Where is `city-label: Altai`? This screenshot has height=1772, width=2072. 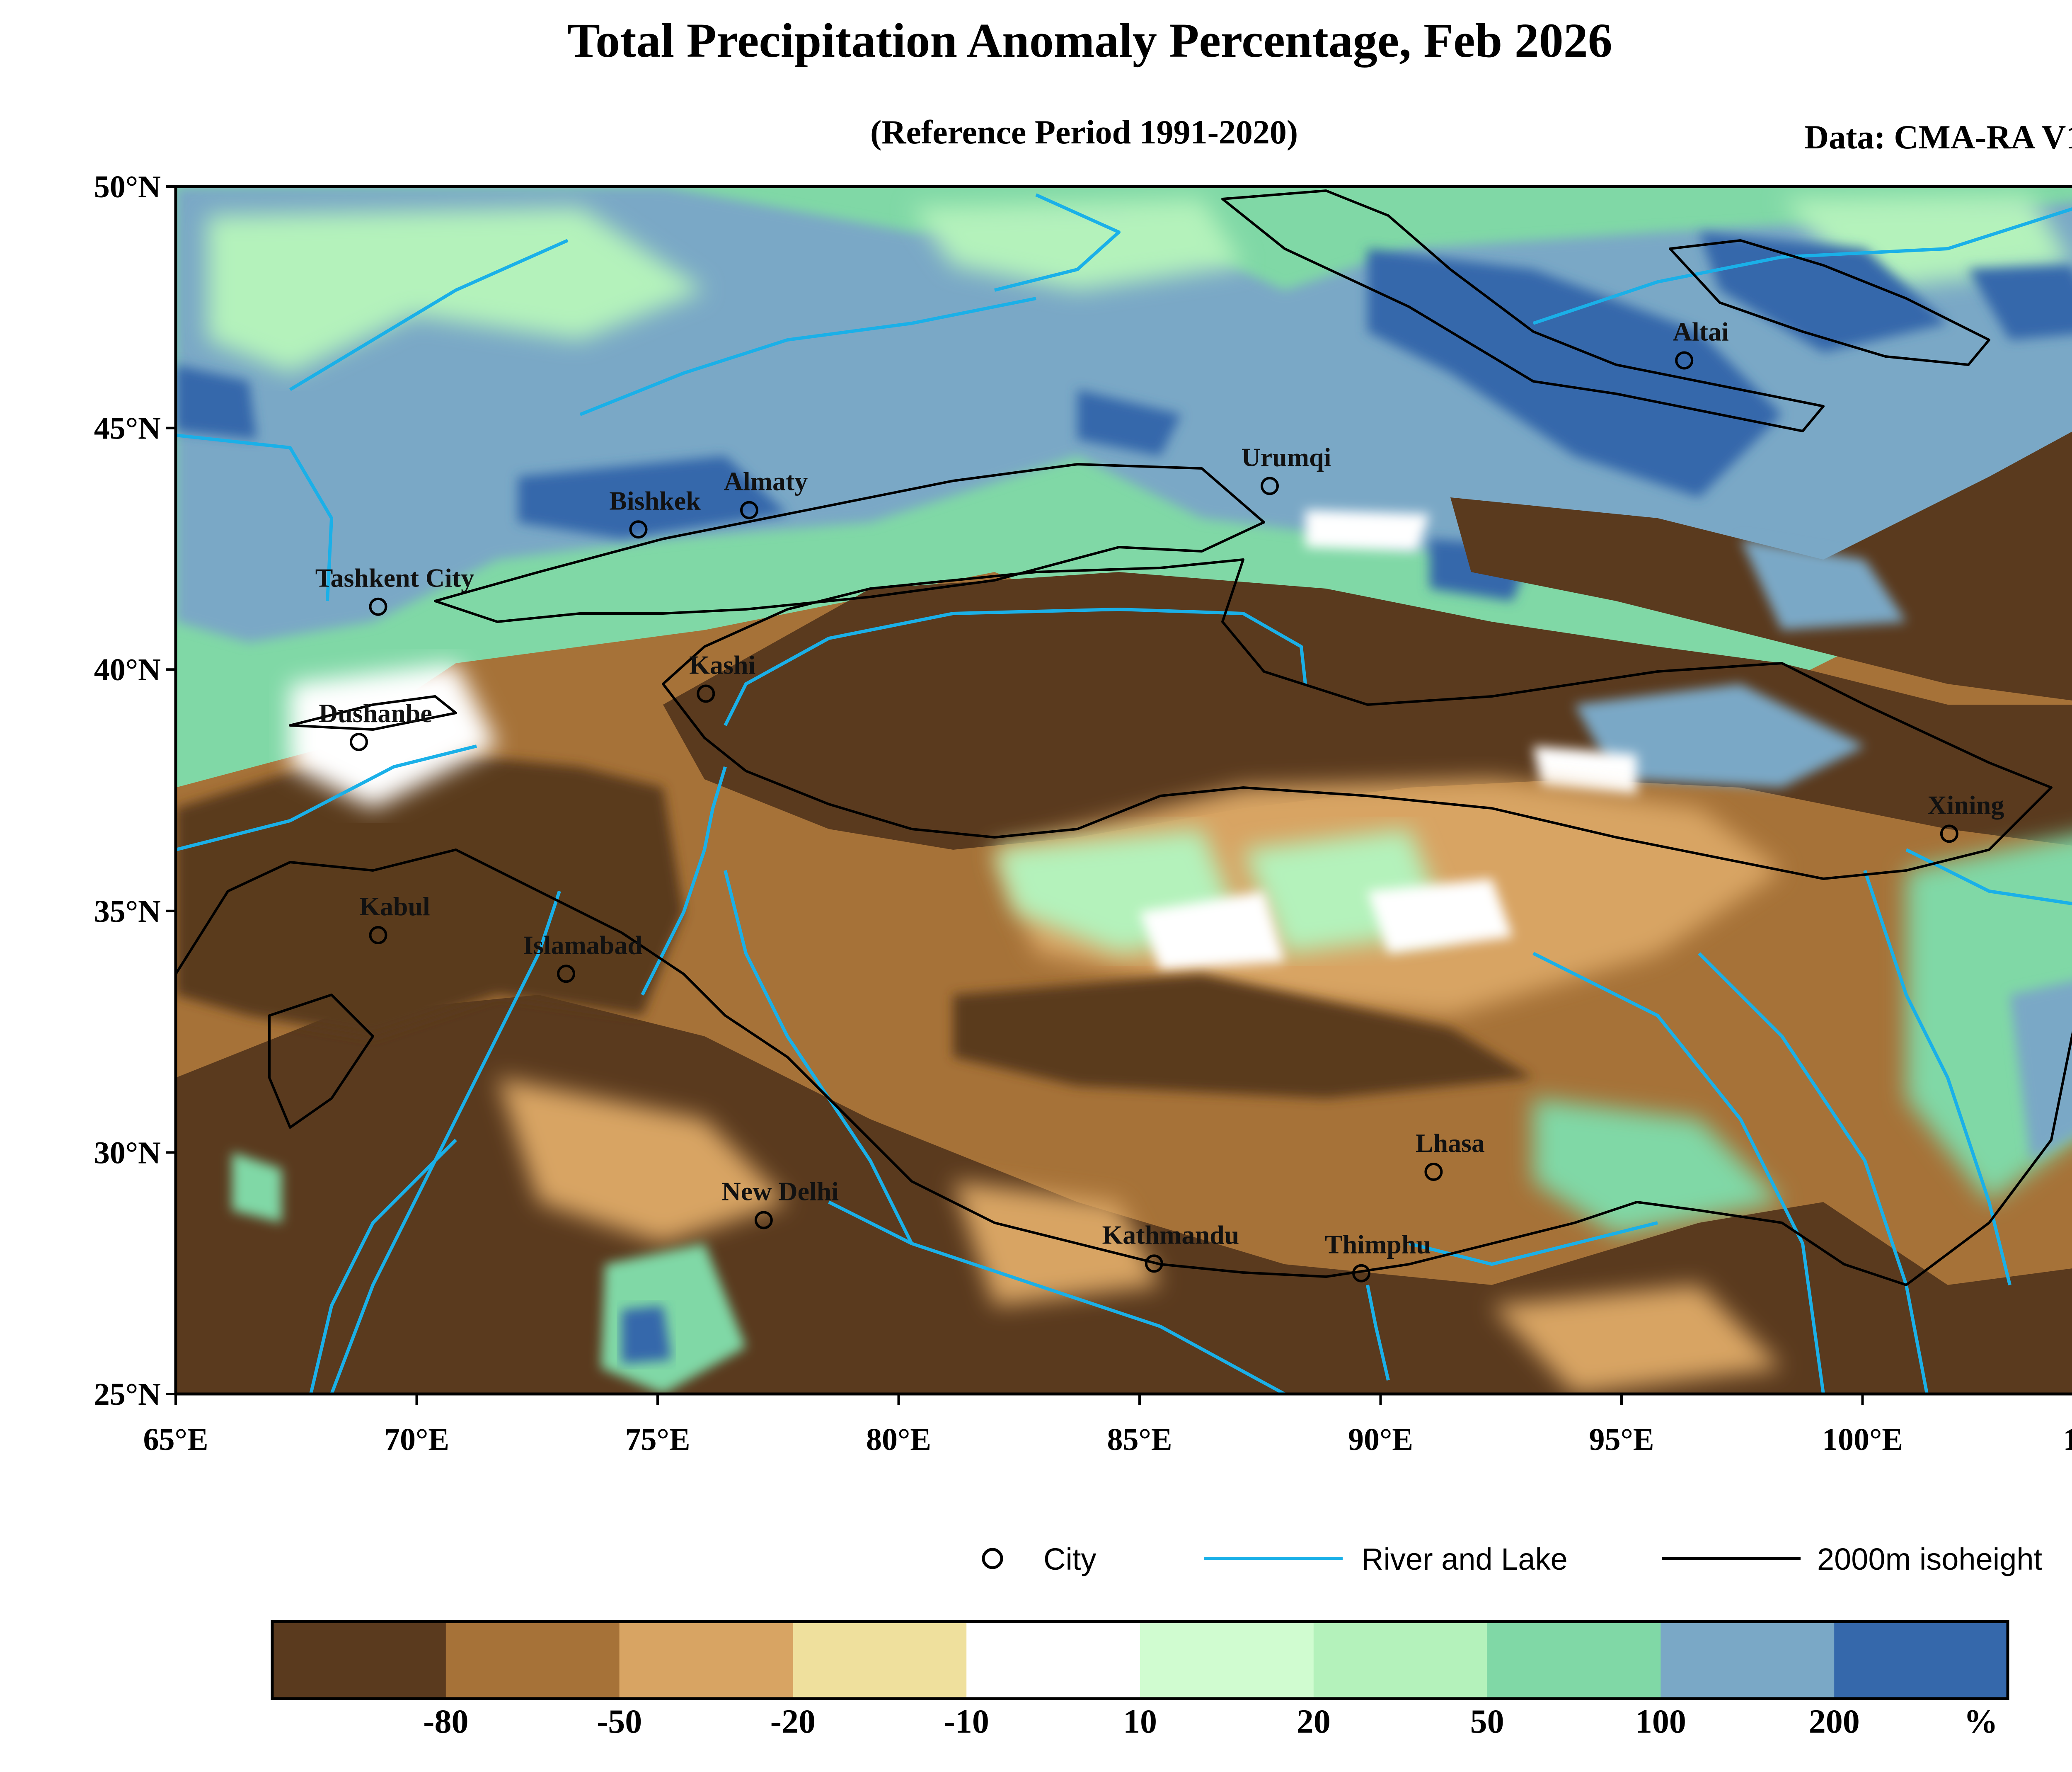
city-label: Altai is located at coordinates (1701, 331).